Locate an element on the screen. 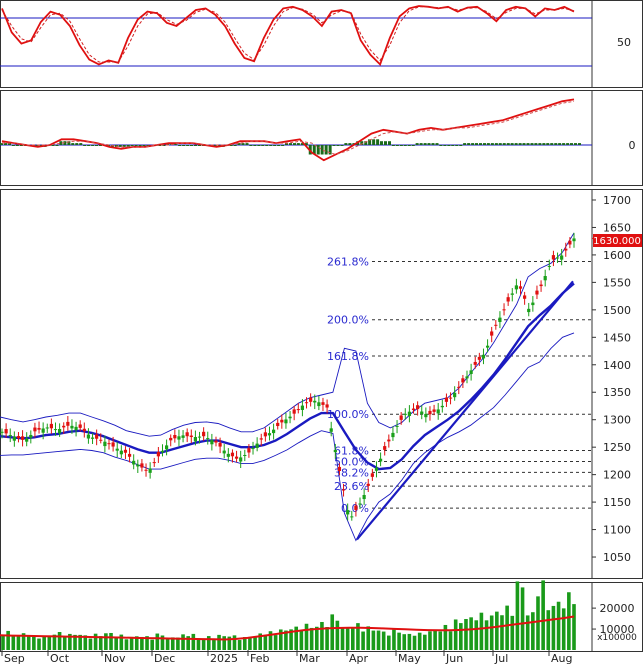  stochastic-tick-label: 50 is located at coordinates (624, 42).